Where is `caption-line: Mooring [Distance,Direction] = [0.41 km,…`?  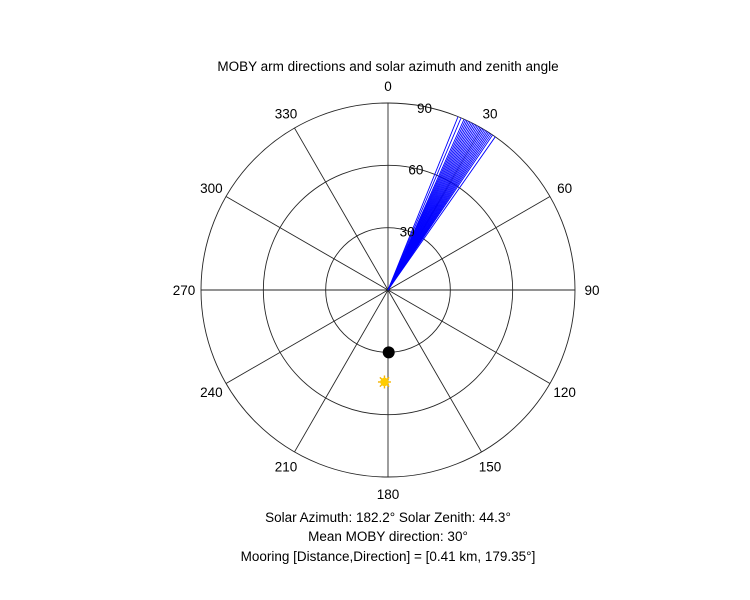 caption-line: Mooring [Distance,Direction] = [0.41 km,… is located at coordinates (388, 556).